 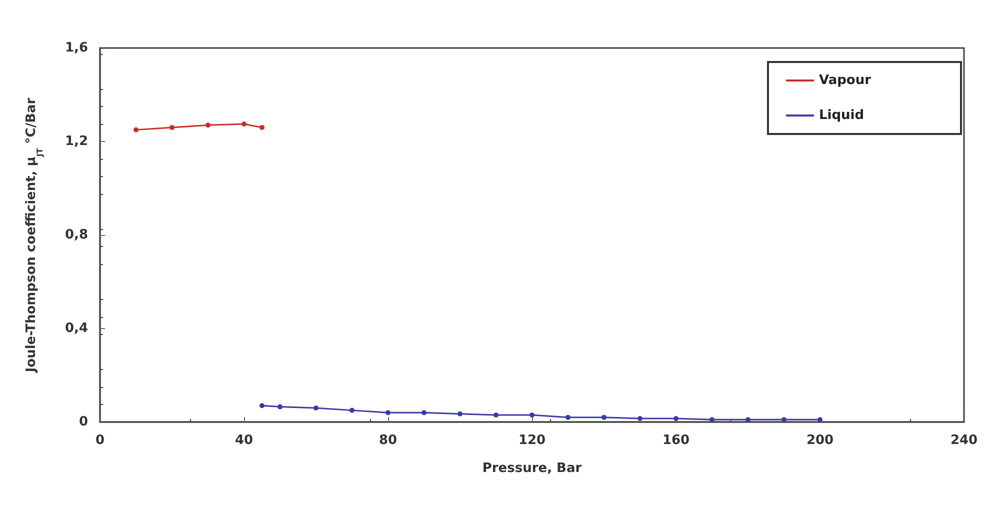 I want to click on x-tick-label: 160, so click(x=676, y=440).